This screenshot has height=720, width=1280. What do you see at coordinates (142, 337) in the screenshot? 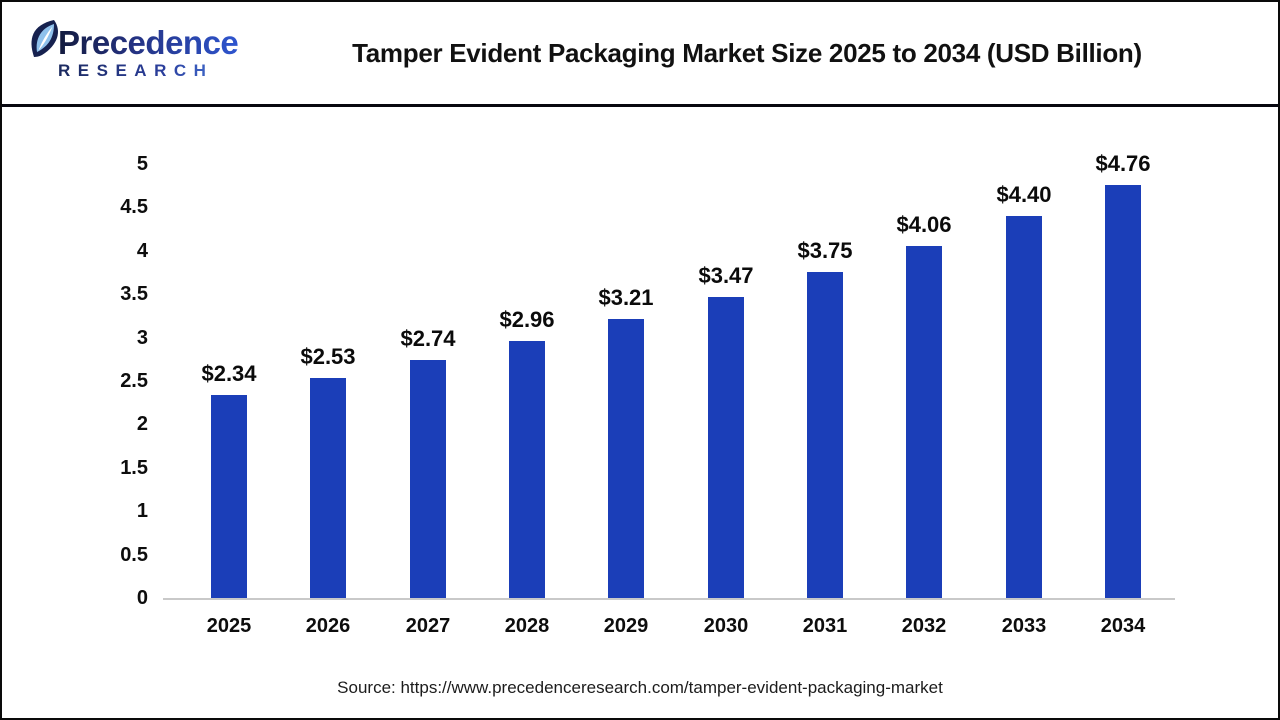
I see `y-tick-label: 3` at bounding box center [142, 337].